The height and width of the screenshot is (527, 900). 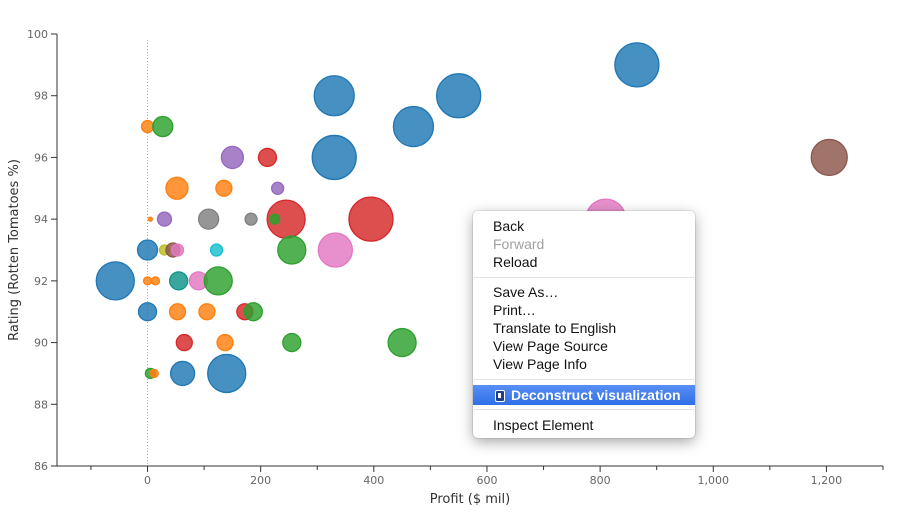 I want to click on menu-item-back: Back, so click(x=584, y=226).